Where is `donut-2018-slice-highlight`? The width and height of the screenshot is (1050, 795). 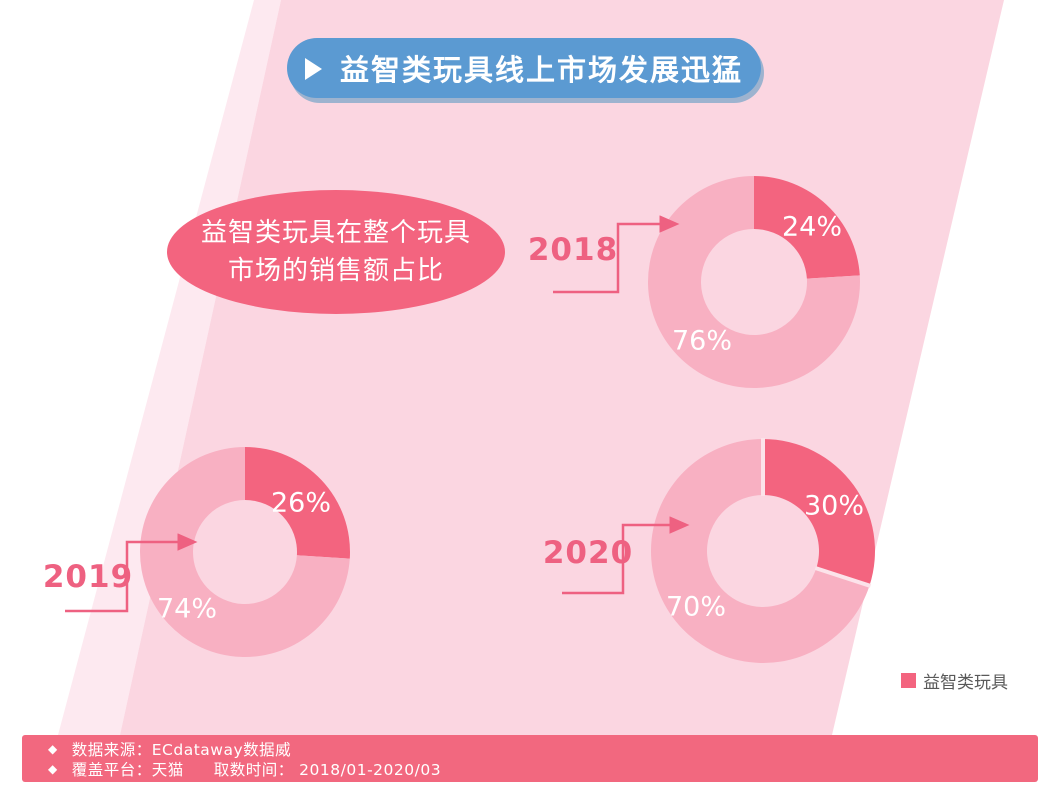 donut-2018-slice-highlight is located at coordinates (807, 227).